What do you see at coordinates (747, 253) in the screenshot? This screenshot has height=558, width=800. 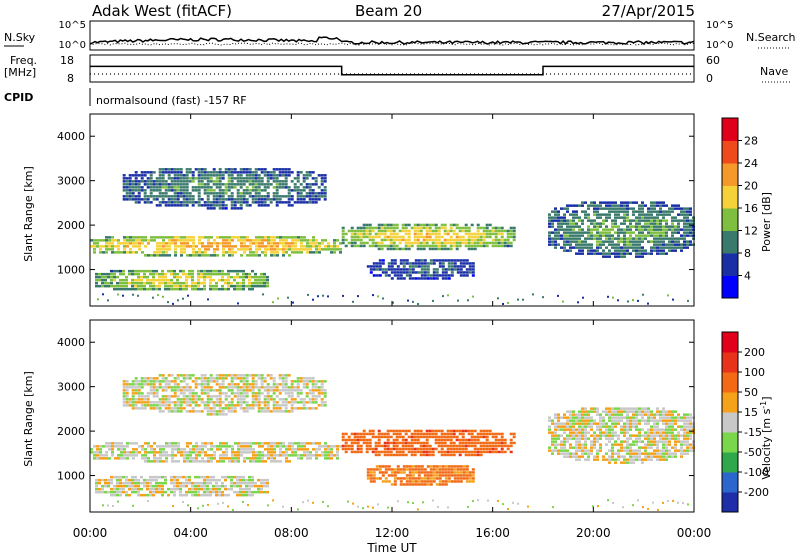 I see `colorbar-tick-label: 8` at bounding box center [747, 253].